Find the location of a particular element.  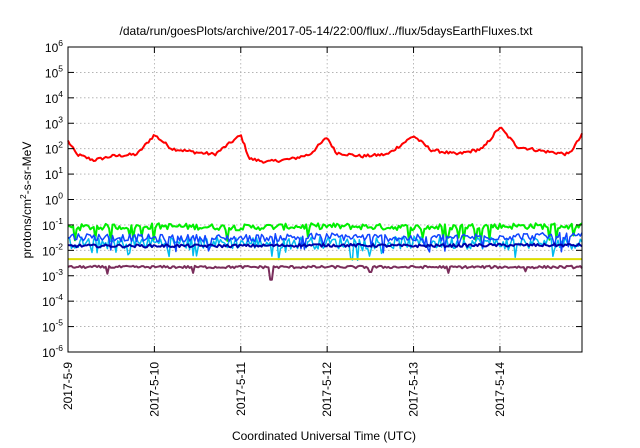

y-tick-label: 10⁴ is located at coordinates (54, 97).